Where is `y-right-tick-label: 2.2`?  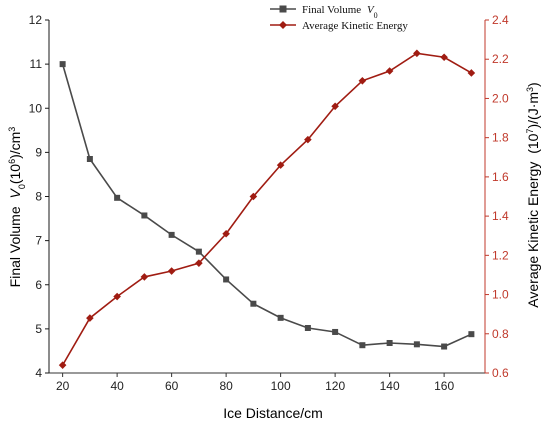 y-right-tick-label: 2.2 is located at coordinates (500, 59).